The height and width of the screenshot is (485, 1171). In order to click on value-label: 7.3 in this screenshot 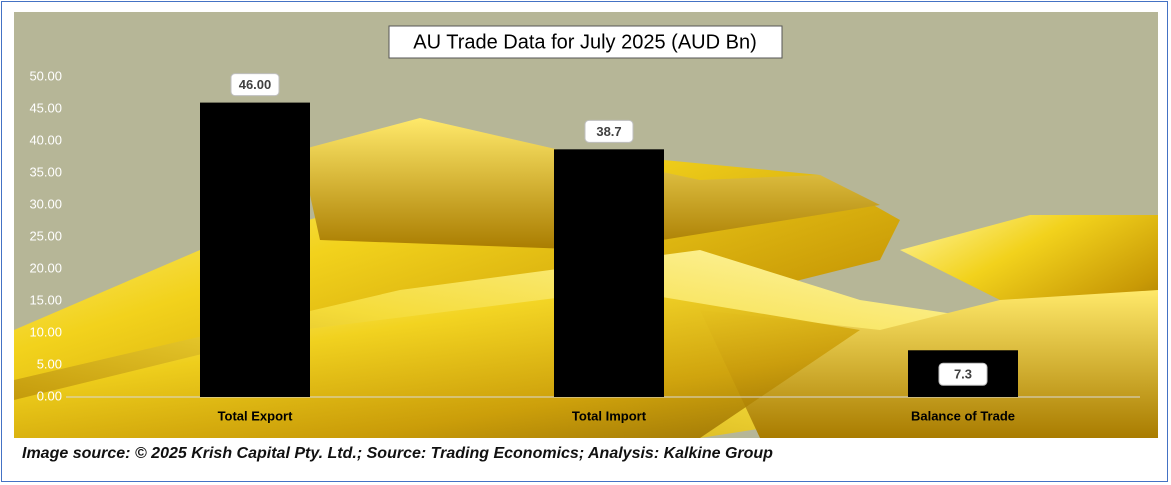, I will do `click(963, 374)`.